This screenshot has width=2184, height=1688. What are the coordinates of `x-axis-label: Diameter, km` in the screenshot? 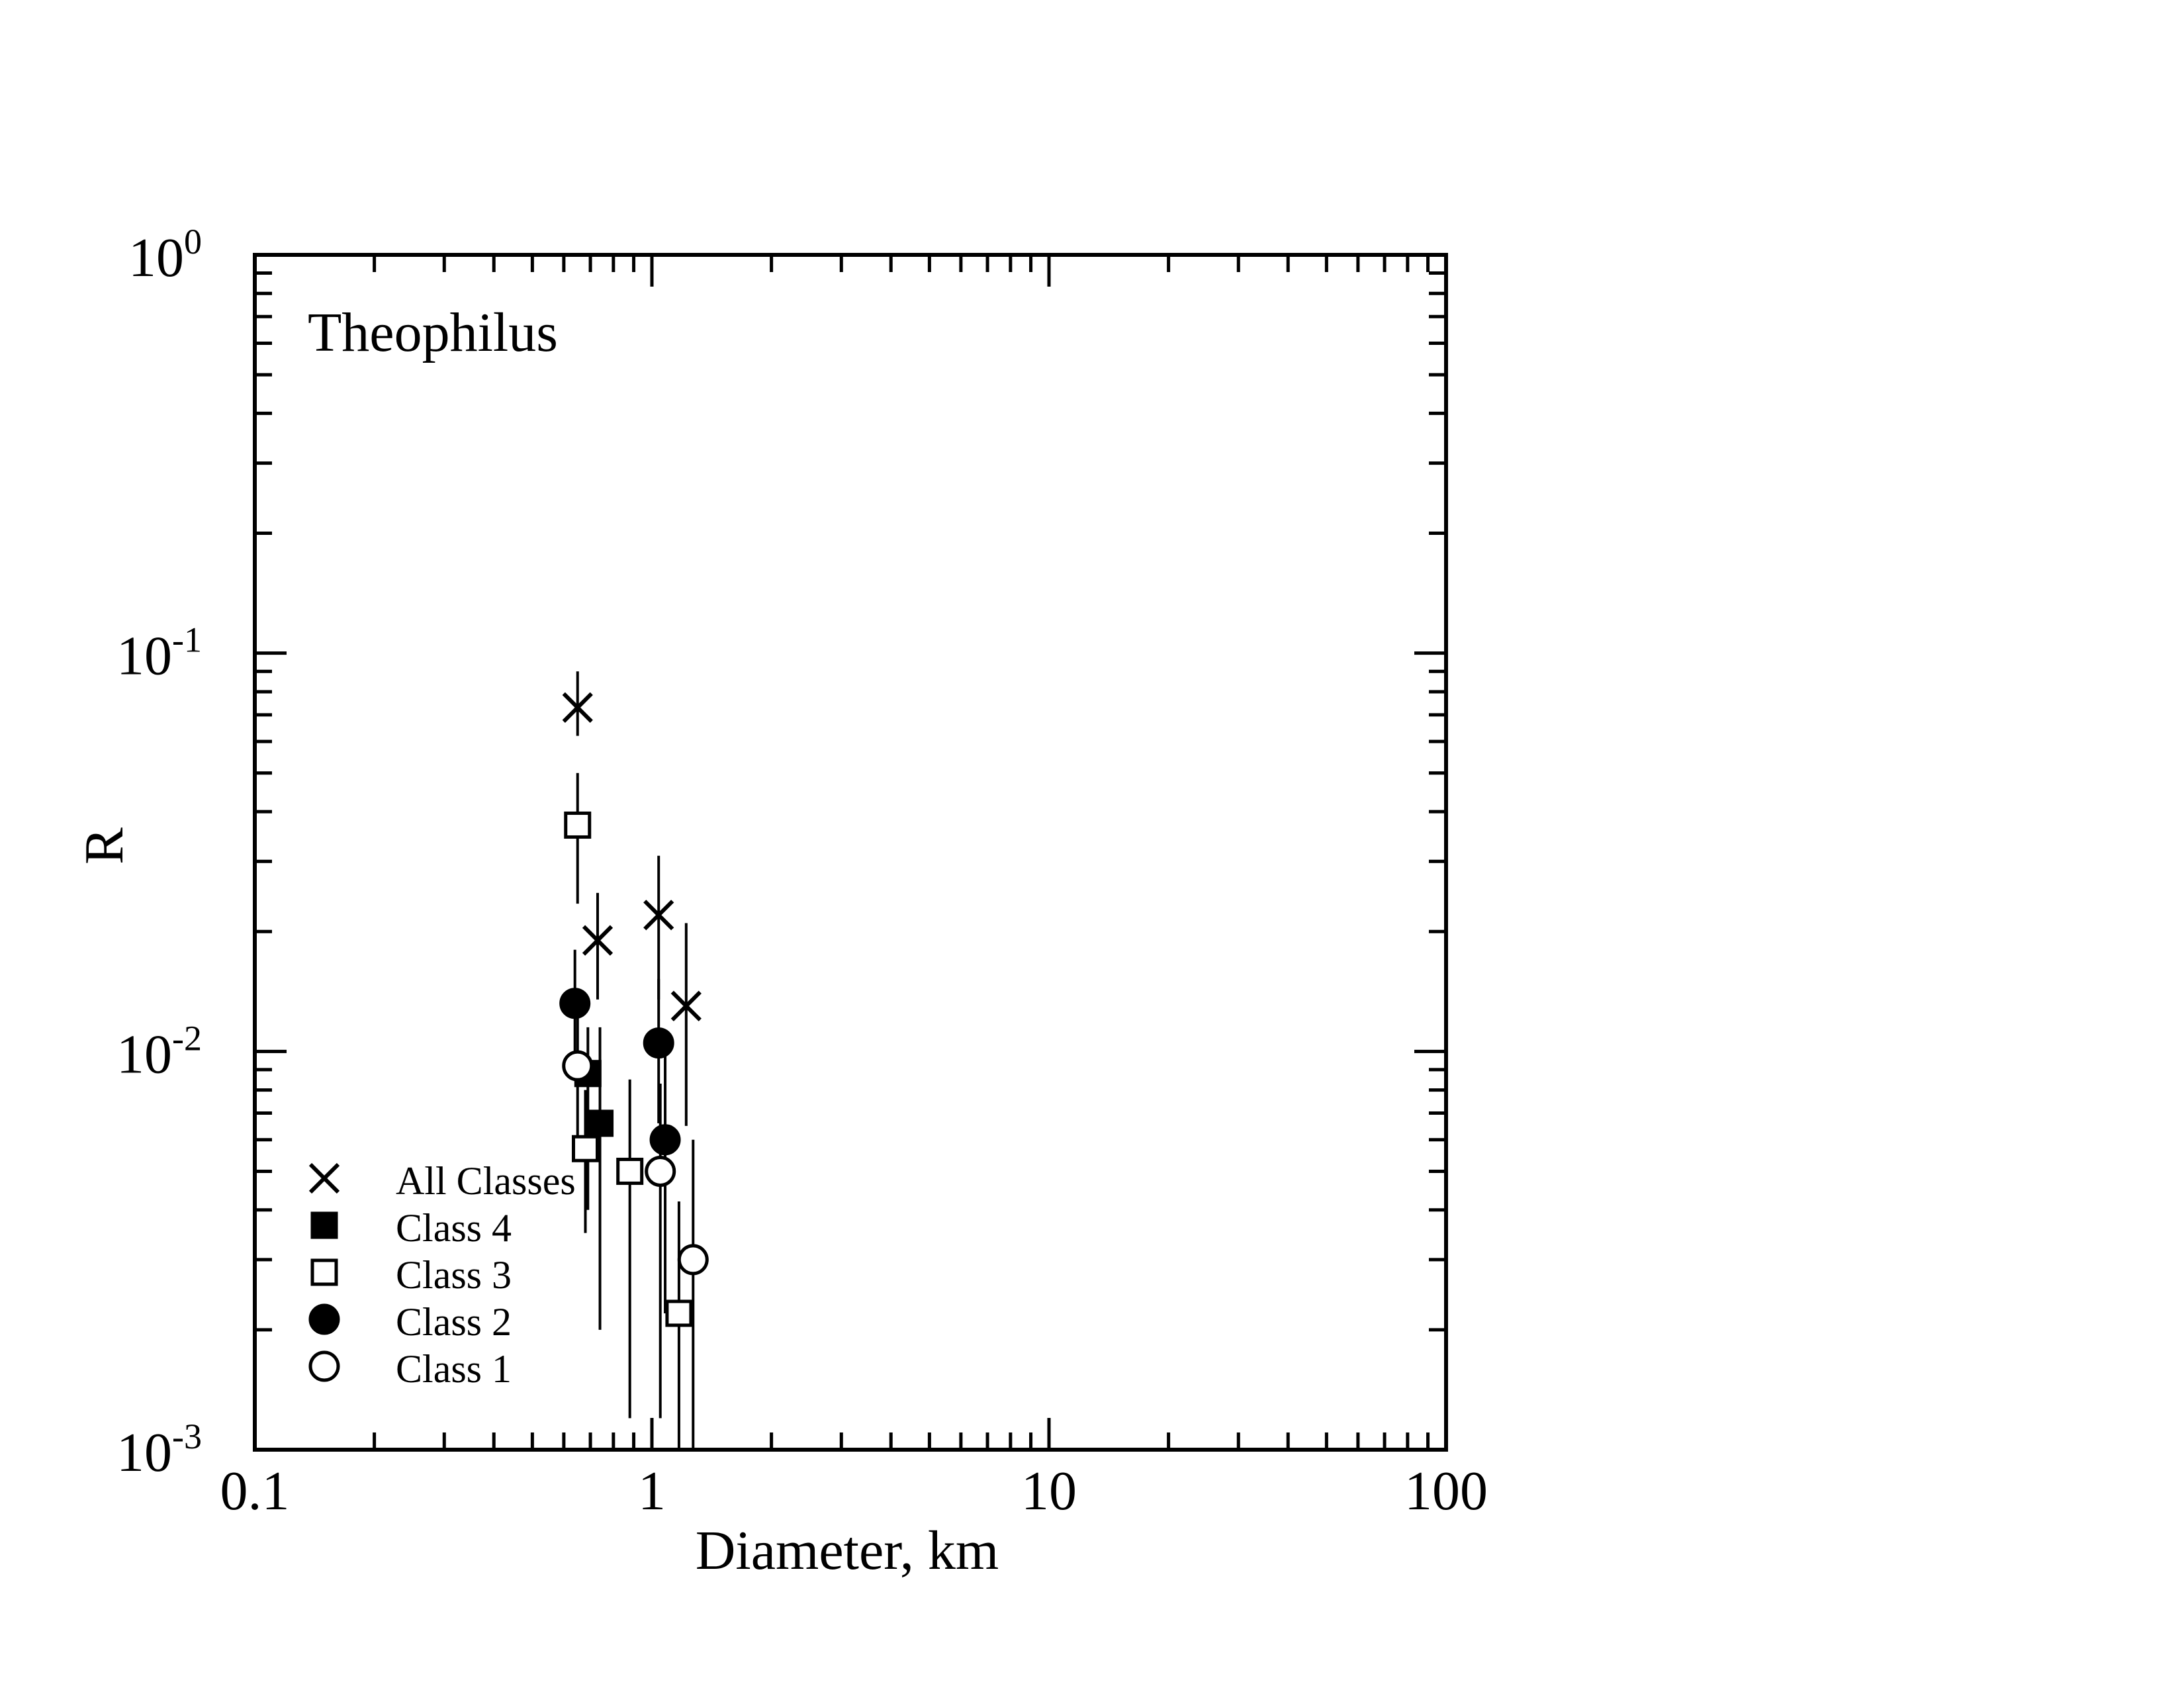 It's located at (847, 1550).